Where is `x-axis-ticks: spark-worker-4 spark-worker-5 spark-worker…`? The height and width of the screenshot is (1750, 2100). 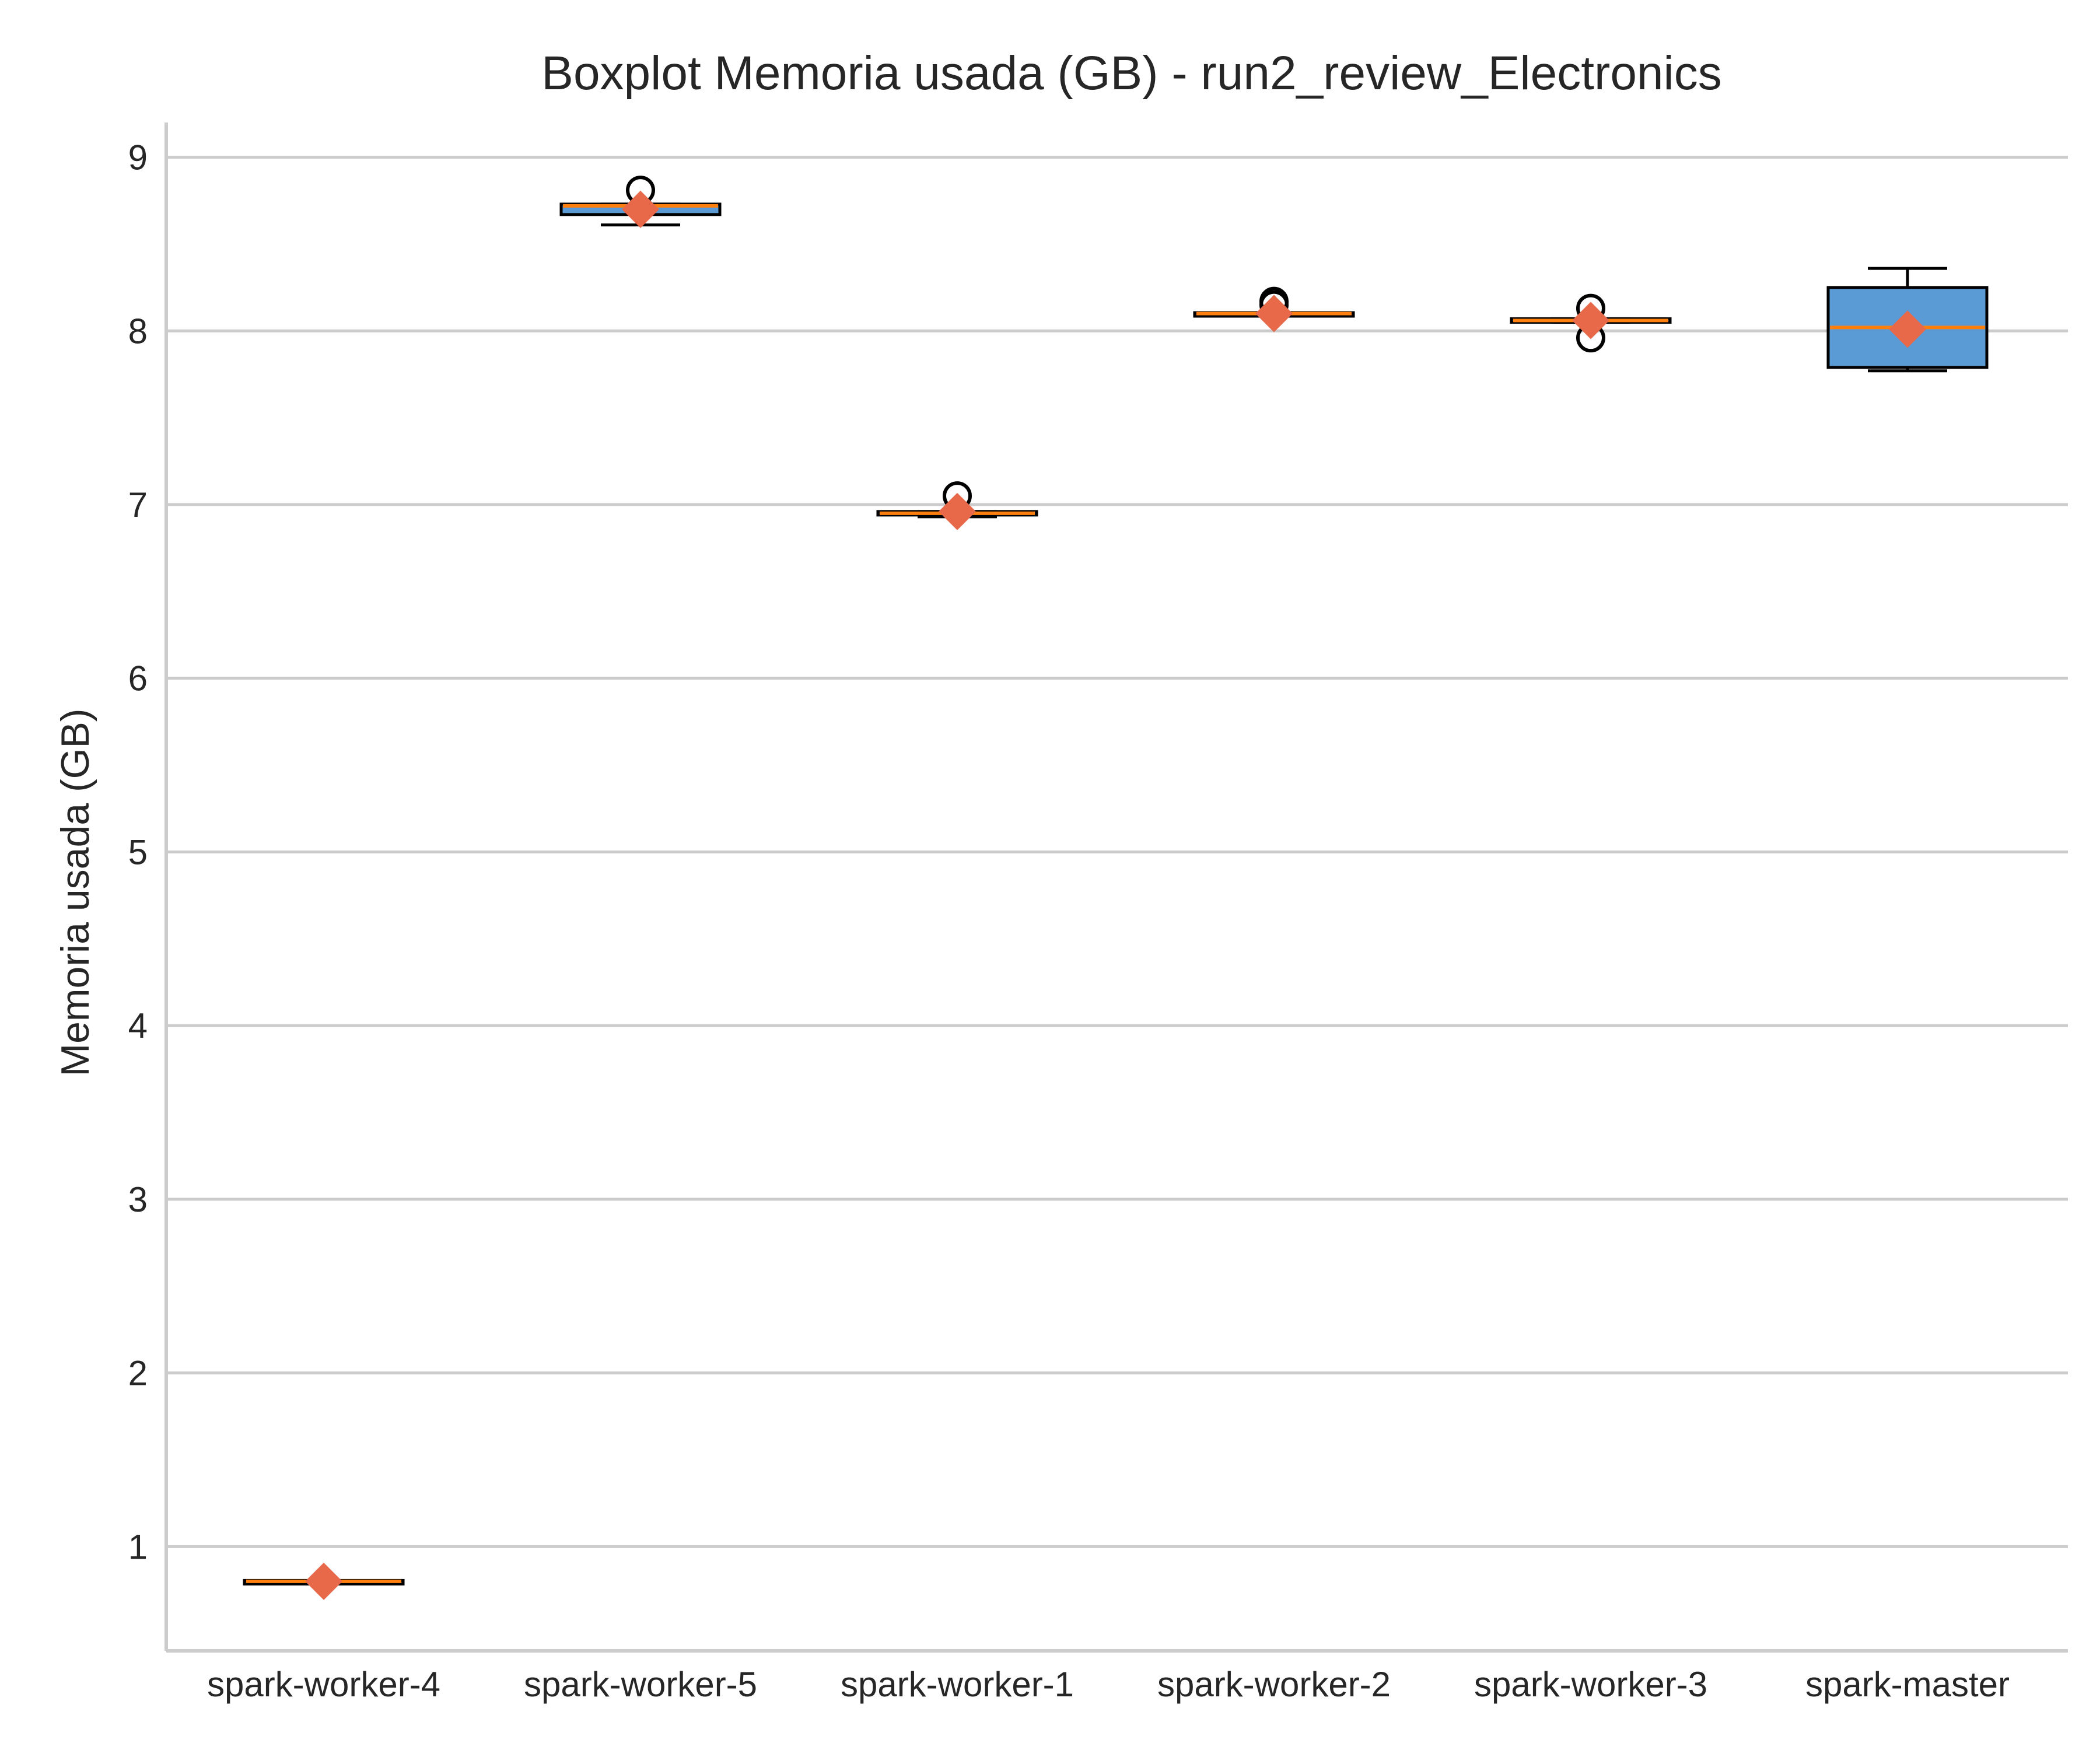
x-axis-ticks: spark-worker-4 spark-worker-5 spark-worker… is located at coordinates (1108, 1685).